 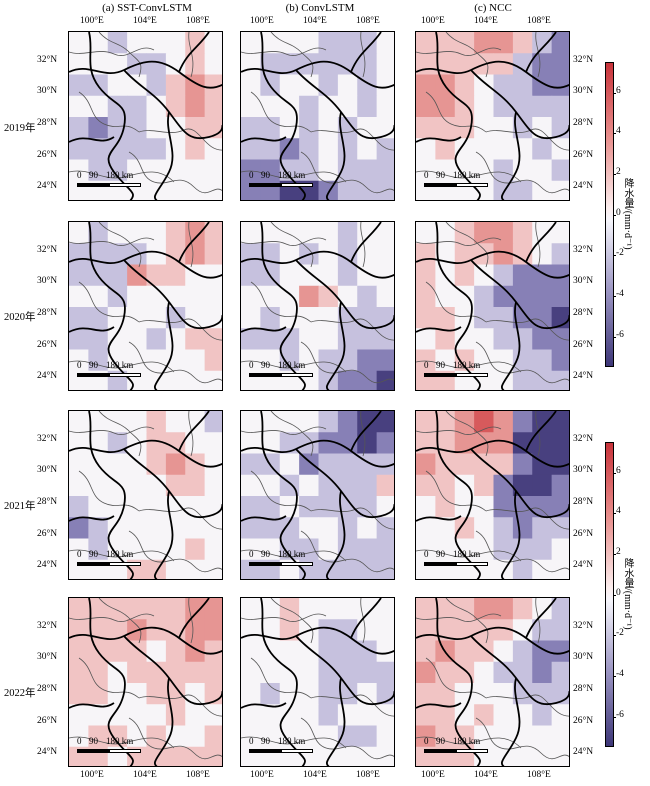 I want to click on colorbar-tick-label: 0, so click(x=618, y=212).